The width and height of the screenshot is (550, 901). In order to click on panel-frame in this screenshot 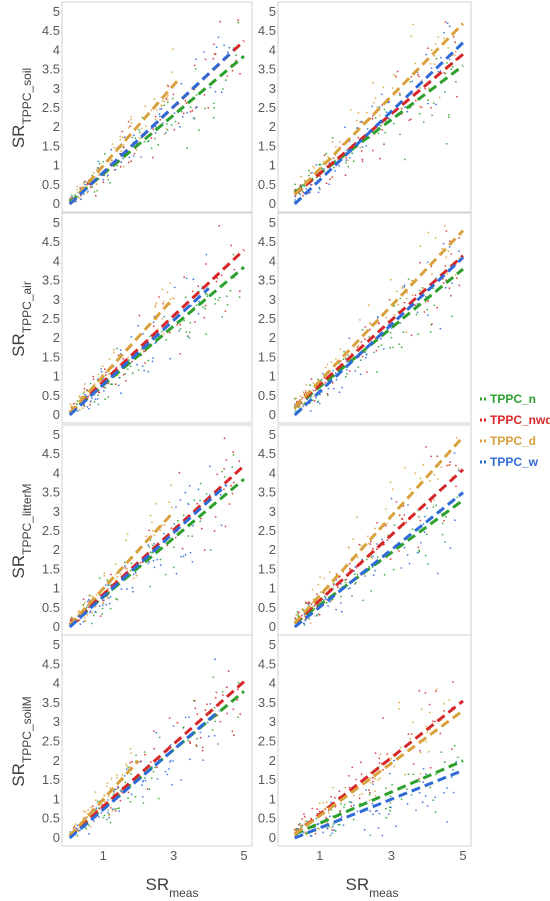, I will do `click(374, 107)`.